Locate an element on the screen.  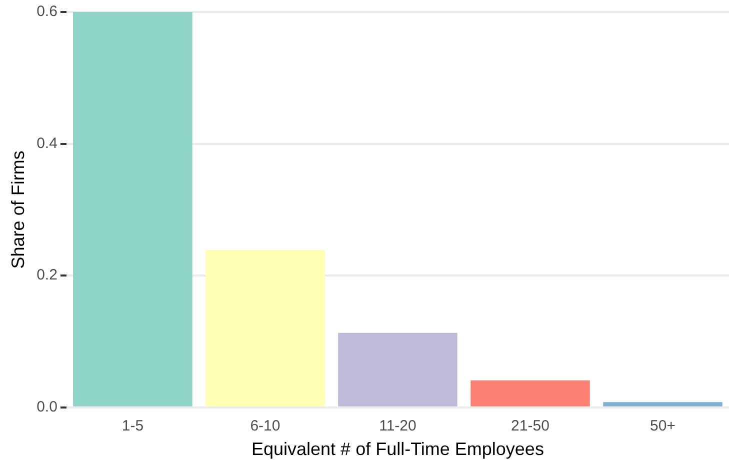
x-tick-label: 1-5 is located at coordinates (133, 426).